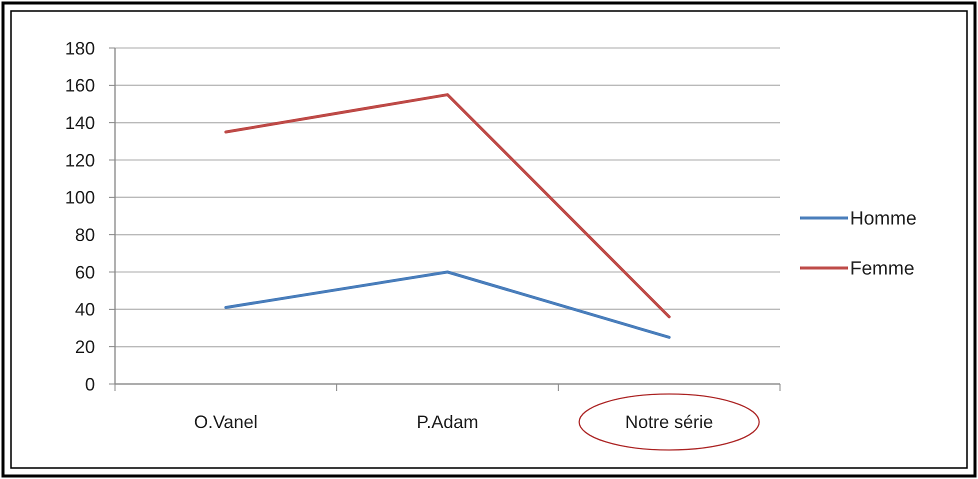  Describe the element at coordinates (226, 422) in the screenshot. I see `x-tick-label: O.Vanel` at that location.